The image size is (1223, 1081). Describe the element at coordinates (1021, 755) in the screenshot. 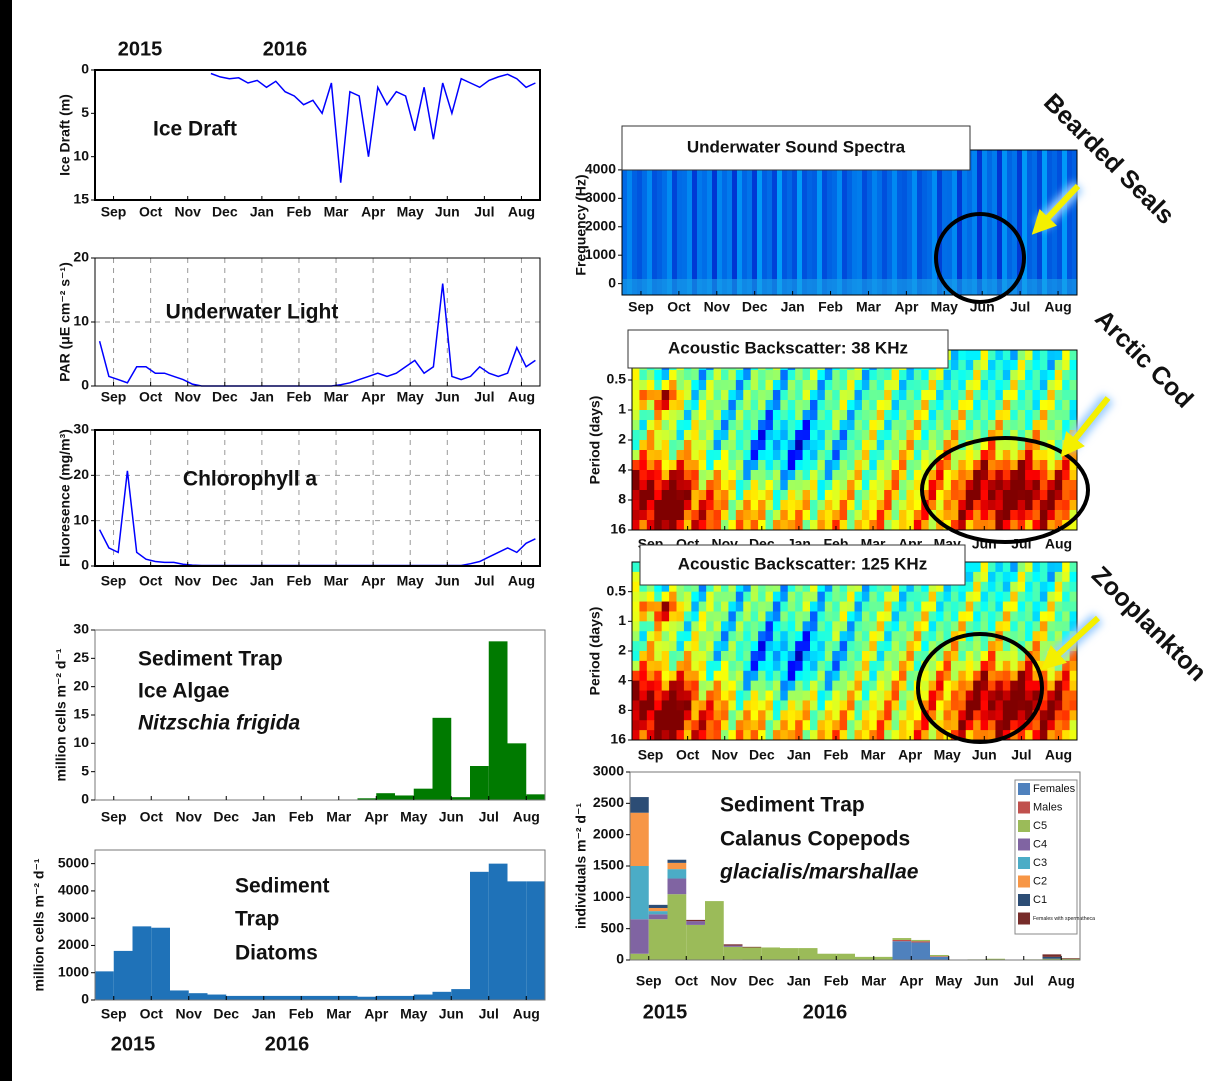

I see `x-tick-label: Jul` at that location.